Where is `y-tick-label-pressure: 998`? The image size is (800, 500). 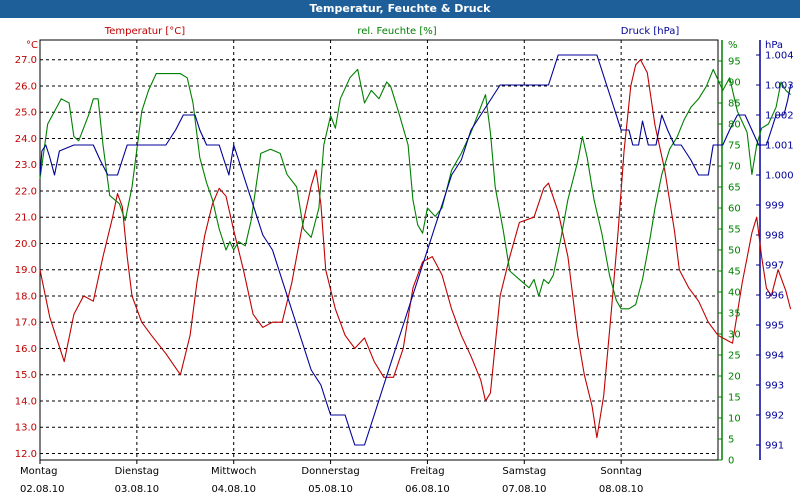 y-tick-label-pressure: 998 is located at coordinates (774, 236).